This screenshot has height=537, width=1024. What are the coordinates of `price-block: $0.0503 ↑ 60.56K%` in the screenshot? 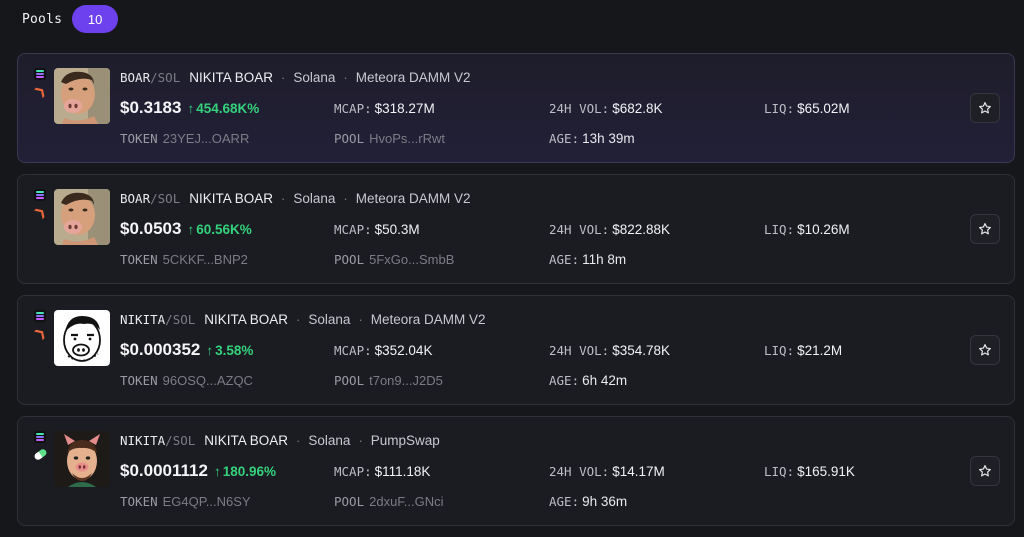 It's located at (186, 229).